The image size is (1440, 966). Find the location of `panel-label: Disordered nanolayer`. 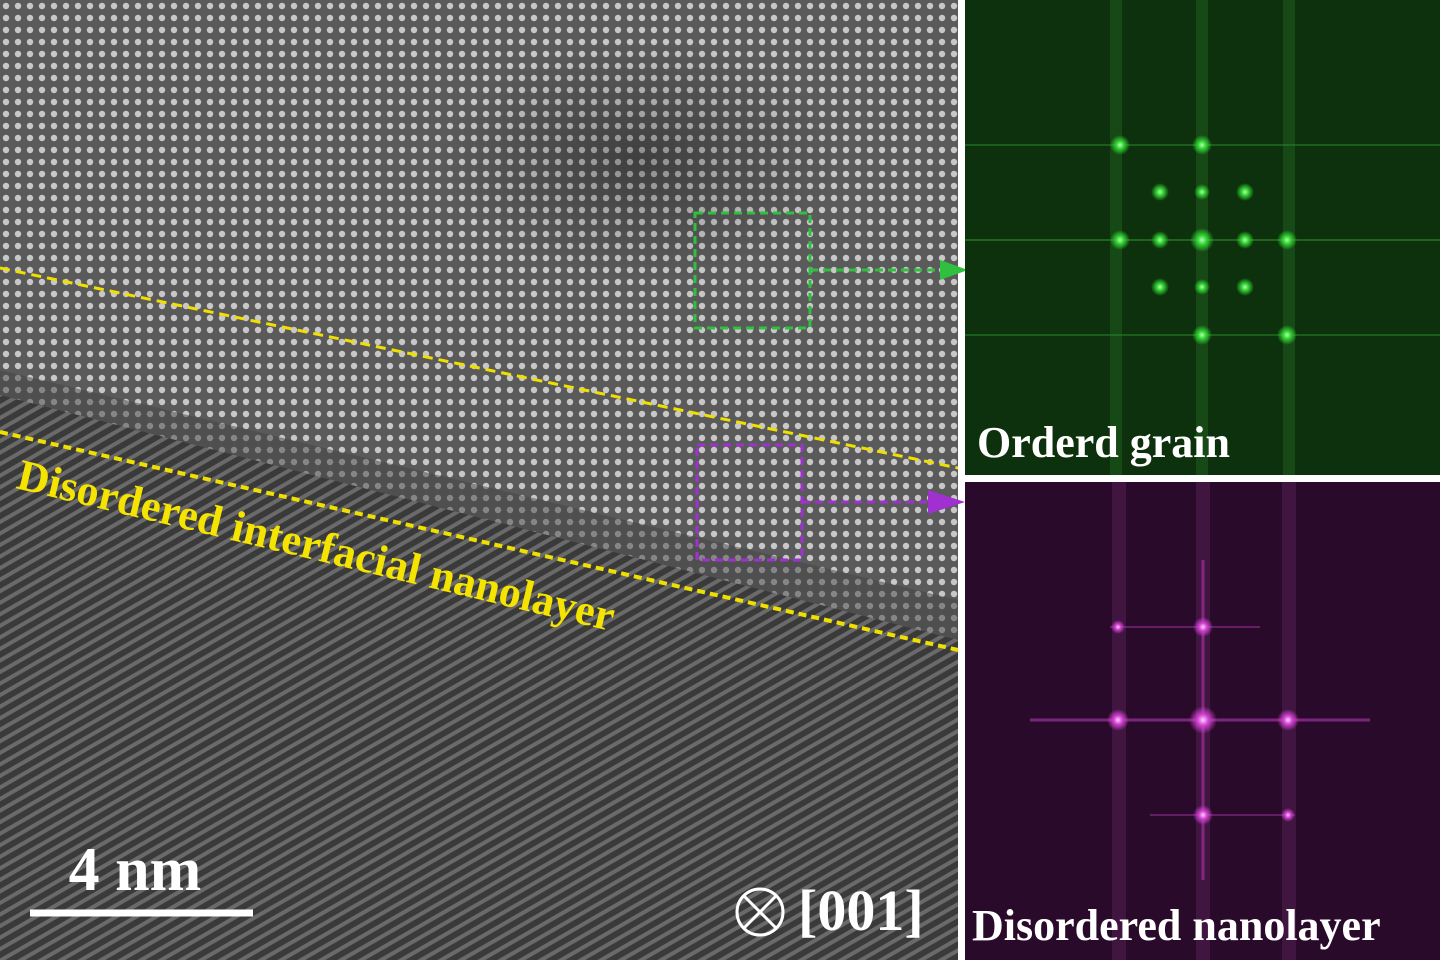

panel-label: Disordered nanolayer is located at coordinates (1176, 925).